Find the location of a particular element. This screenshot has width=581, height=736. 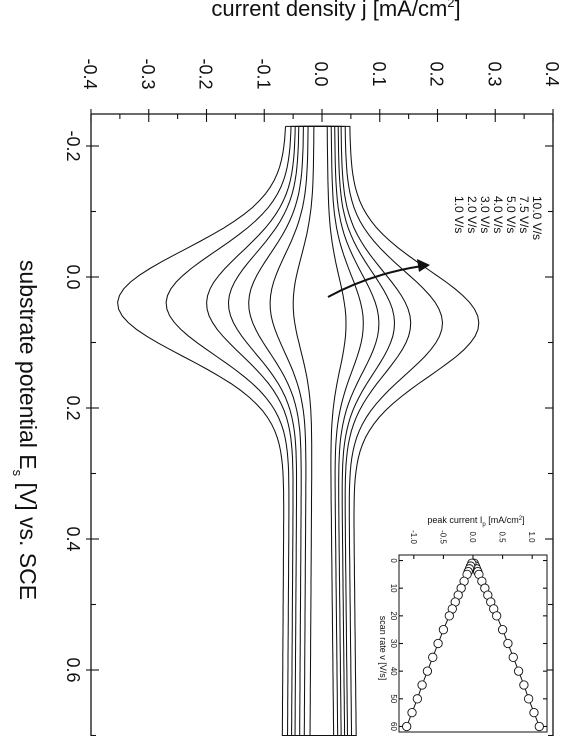

inset-left-tick-label: 40 is located at coordinates (393, 671).